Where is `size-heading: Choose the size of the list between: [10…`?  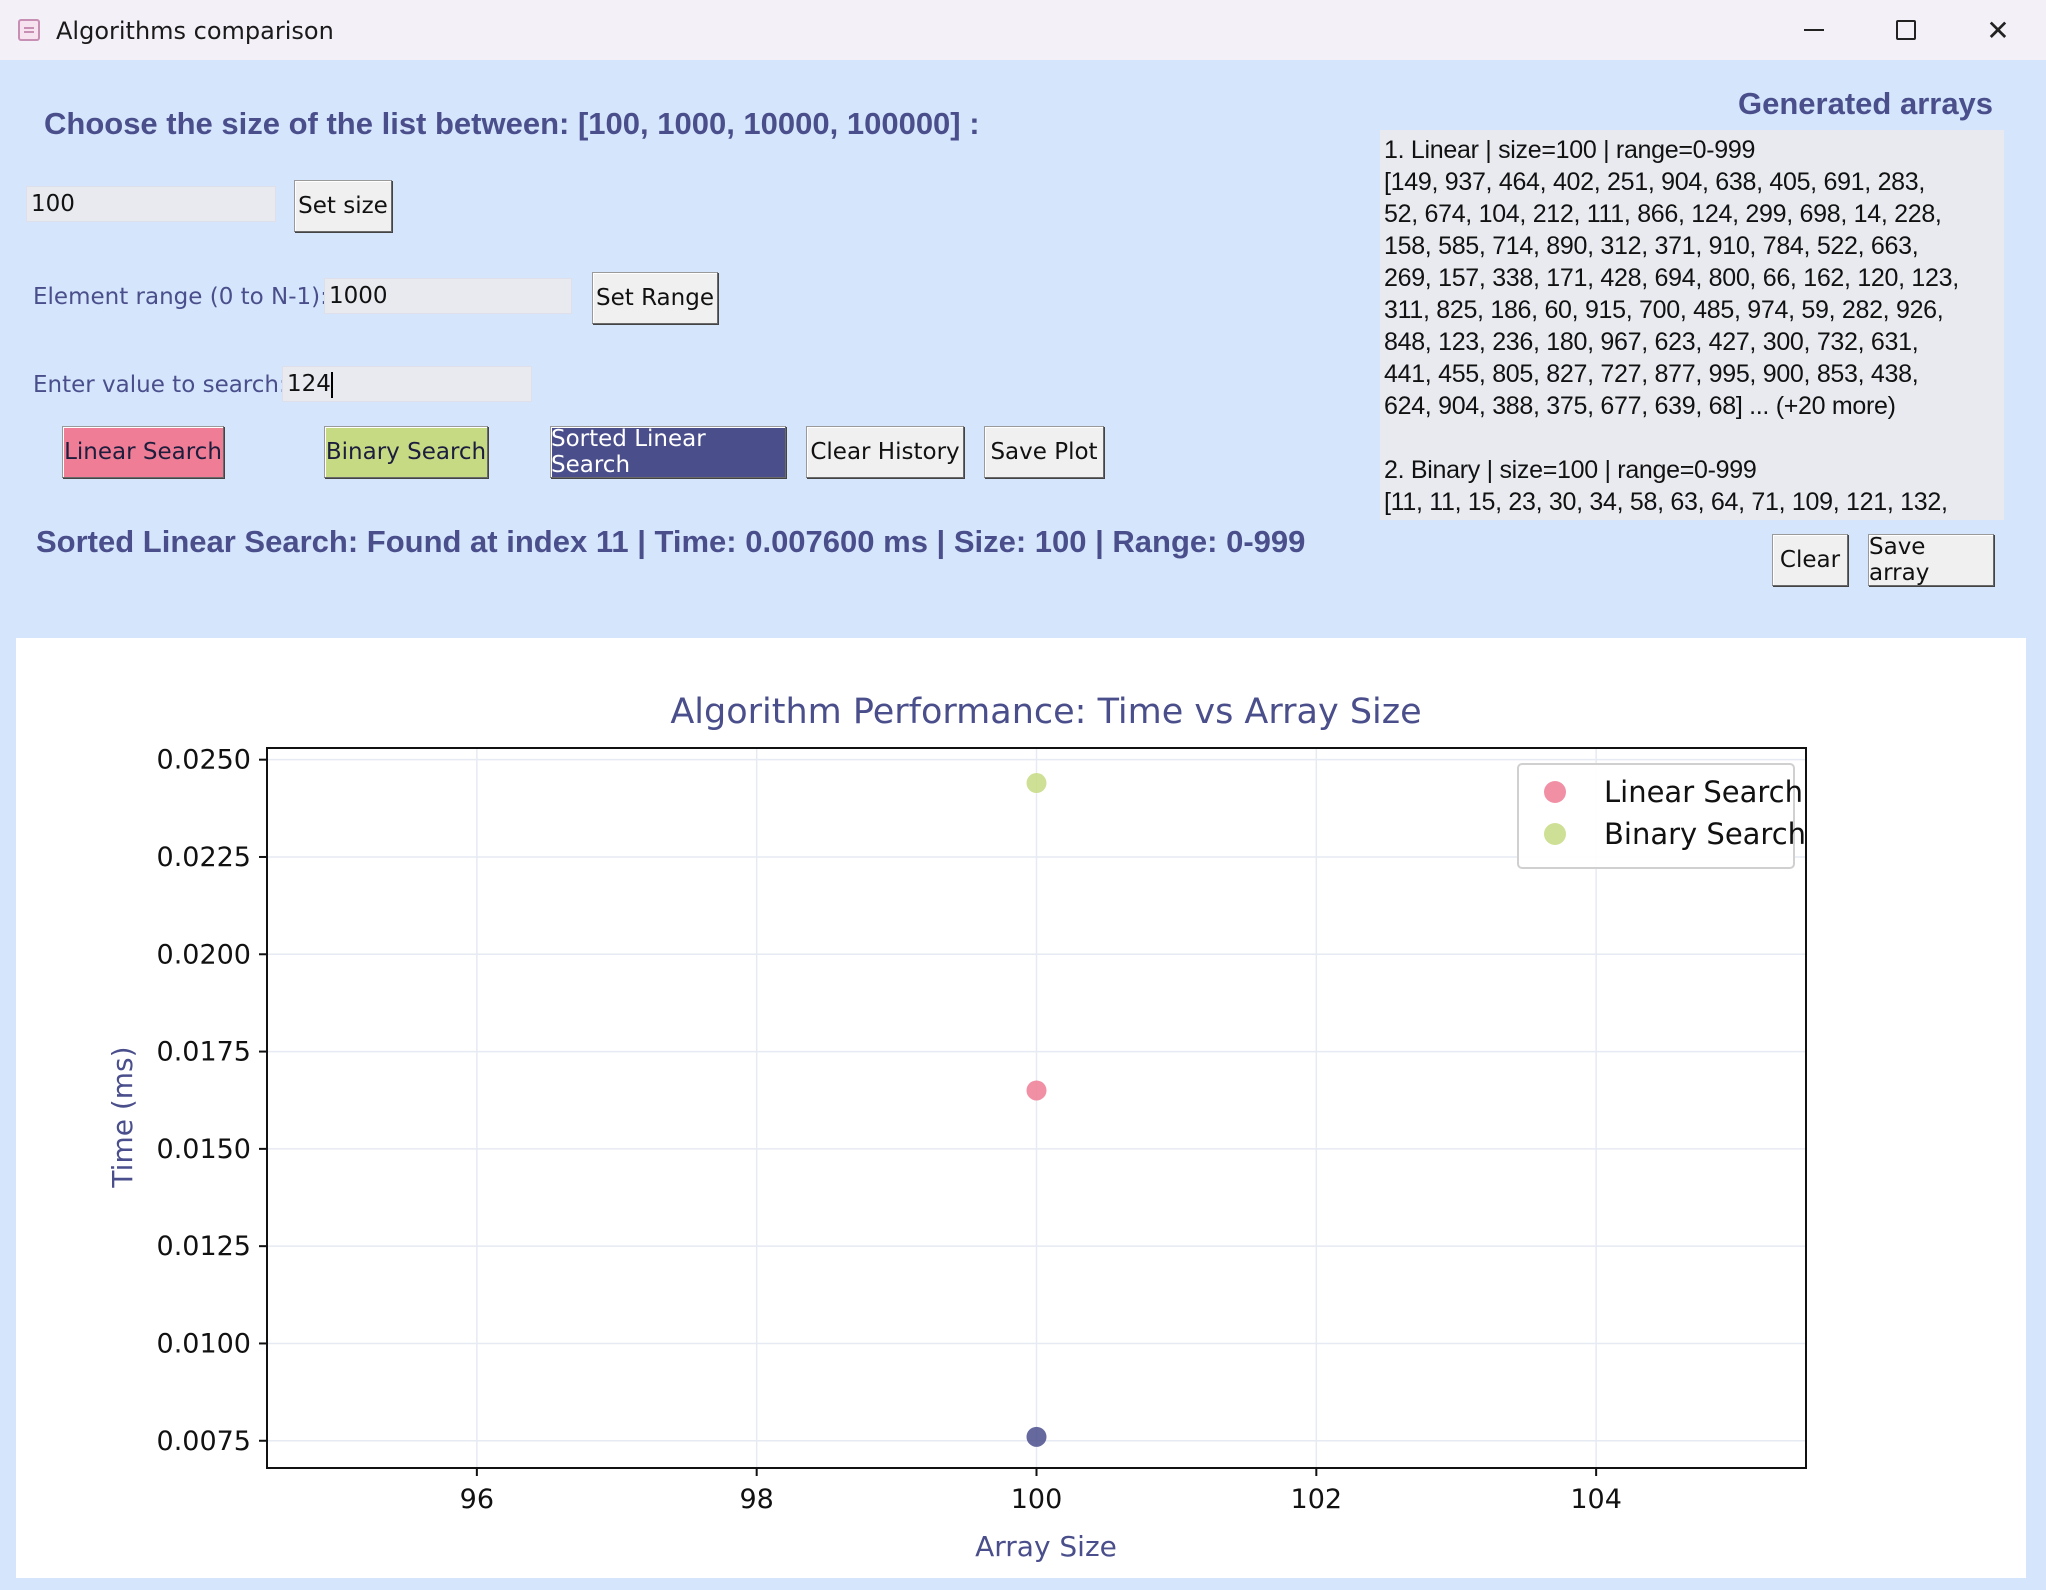
size-heading: Choose the size of the list between: [10… is located at coordinates (512, 123).